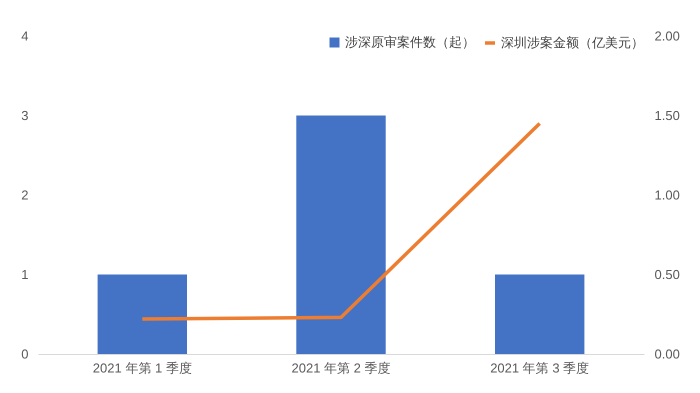 This screenshot has height=393, width=700. Describe the element at coordinates (410, 42) in the screenshot. I see `legend-label: 涉深原审案件数（起）` at that location.